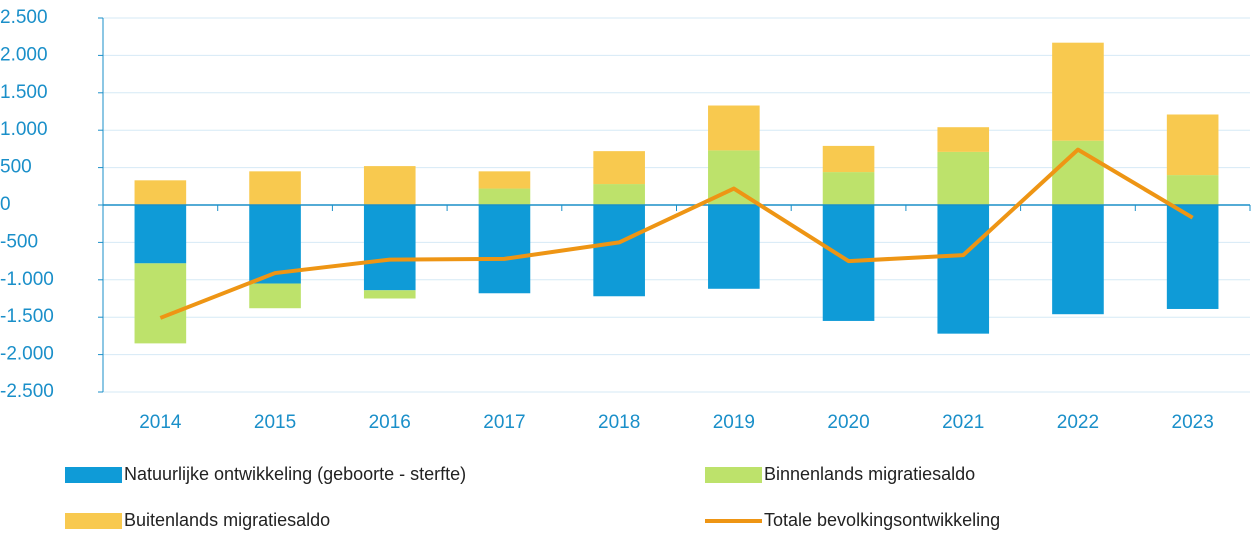 This screenshot has height=536, width=1256. Describe the element at coordinates (27, 316) in the screenshot. I see `y-tick-label: -1.500` at that location.